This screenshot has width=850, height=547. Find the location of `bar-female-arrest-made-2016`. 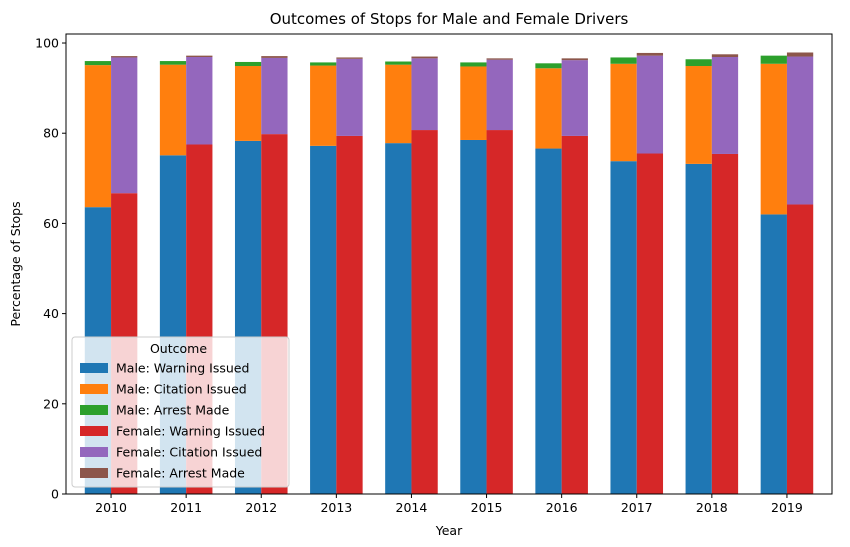

bar-female-arrest-made-2016 is located at coordinates (574, 59).